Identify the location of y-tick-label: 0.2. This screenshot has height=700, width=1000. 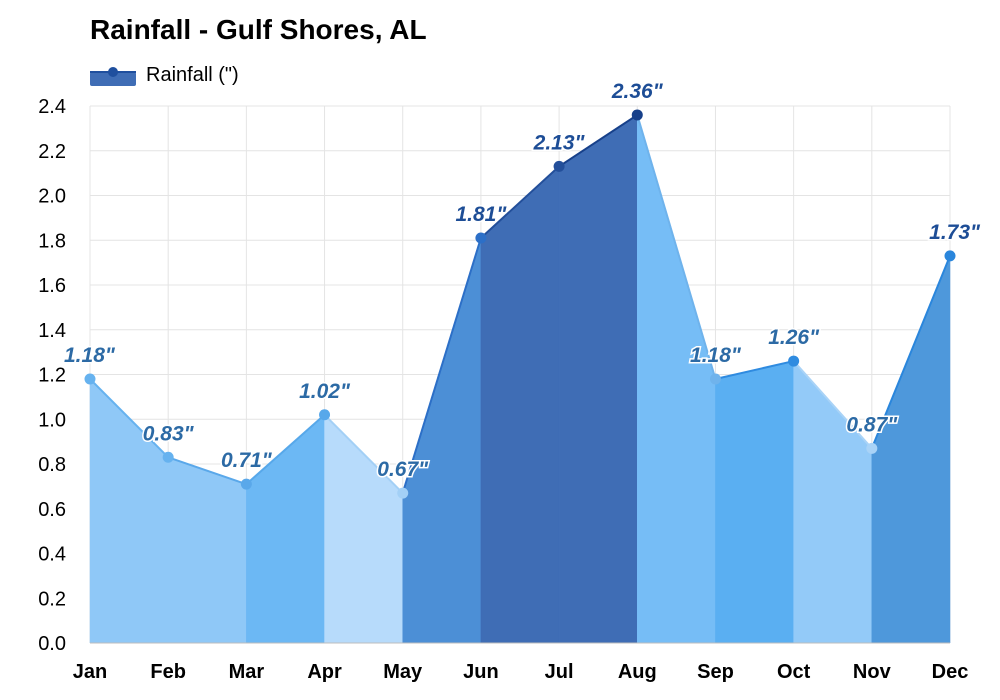
(52, 599).